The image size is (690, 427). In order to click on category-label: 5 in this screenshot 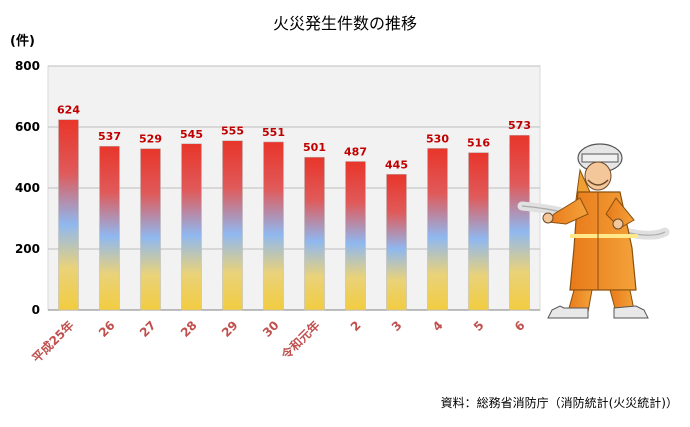, I will do `click(479, 326)`.